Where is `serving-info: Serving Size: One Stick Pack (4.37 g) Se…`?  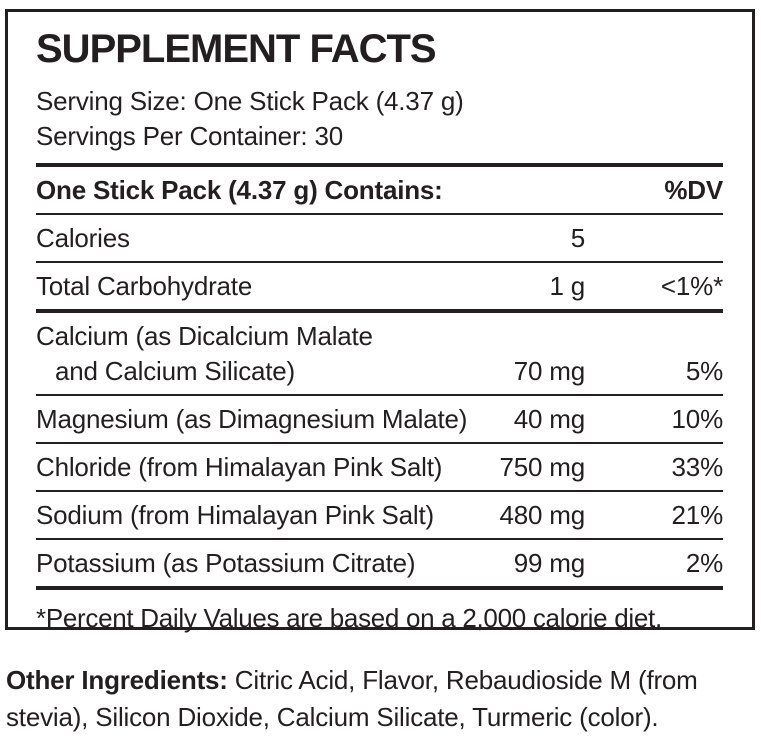
serving-info: Serving Size: One Stick Pack (4.37 g) Se… is located at coordinates (379, 119).